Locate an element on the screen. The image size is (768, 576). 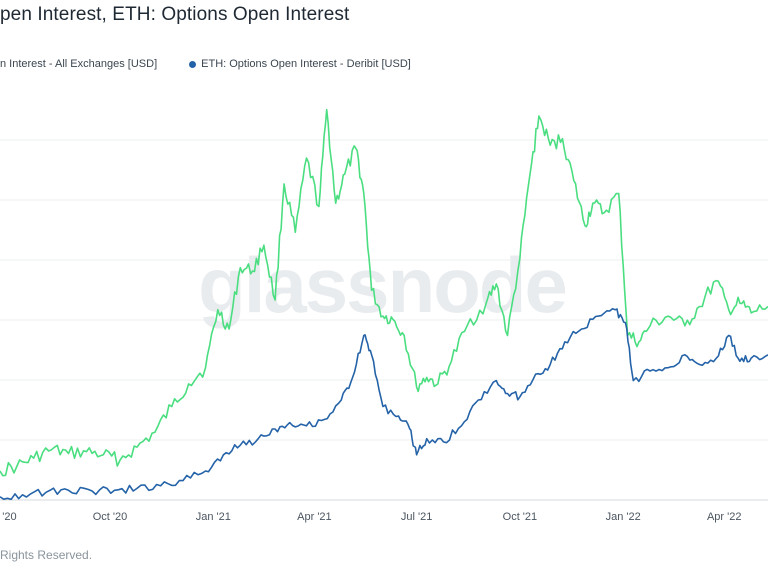
x-tick-label: Jan '21 is located at coordinates (213, 517).